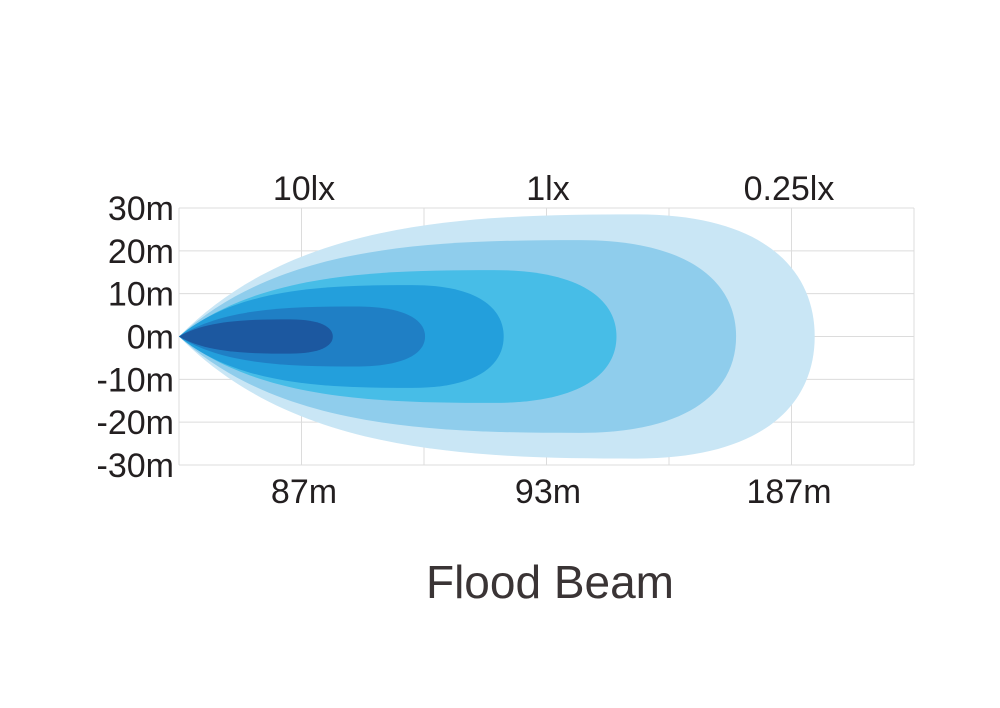 The width and height of the screenshot is (1000, 708). I want to click on y-axis-labels: 30m 20m 10m 0m -10m -20m -30m, so click(135, 337).